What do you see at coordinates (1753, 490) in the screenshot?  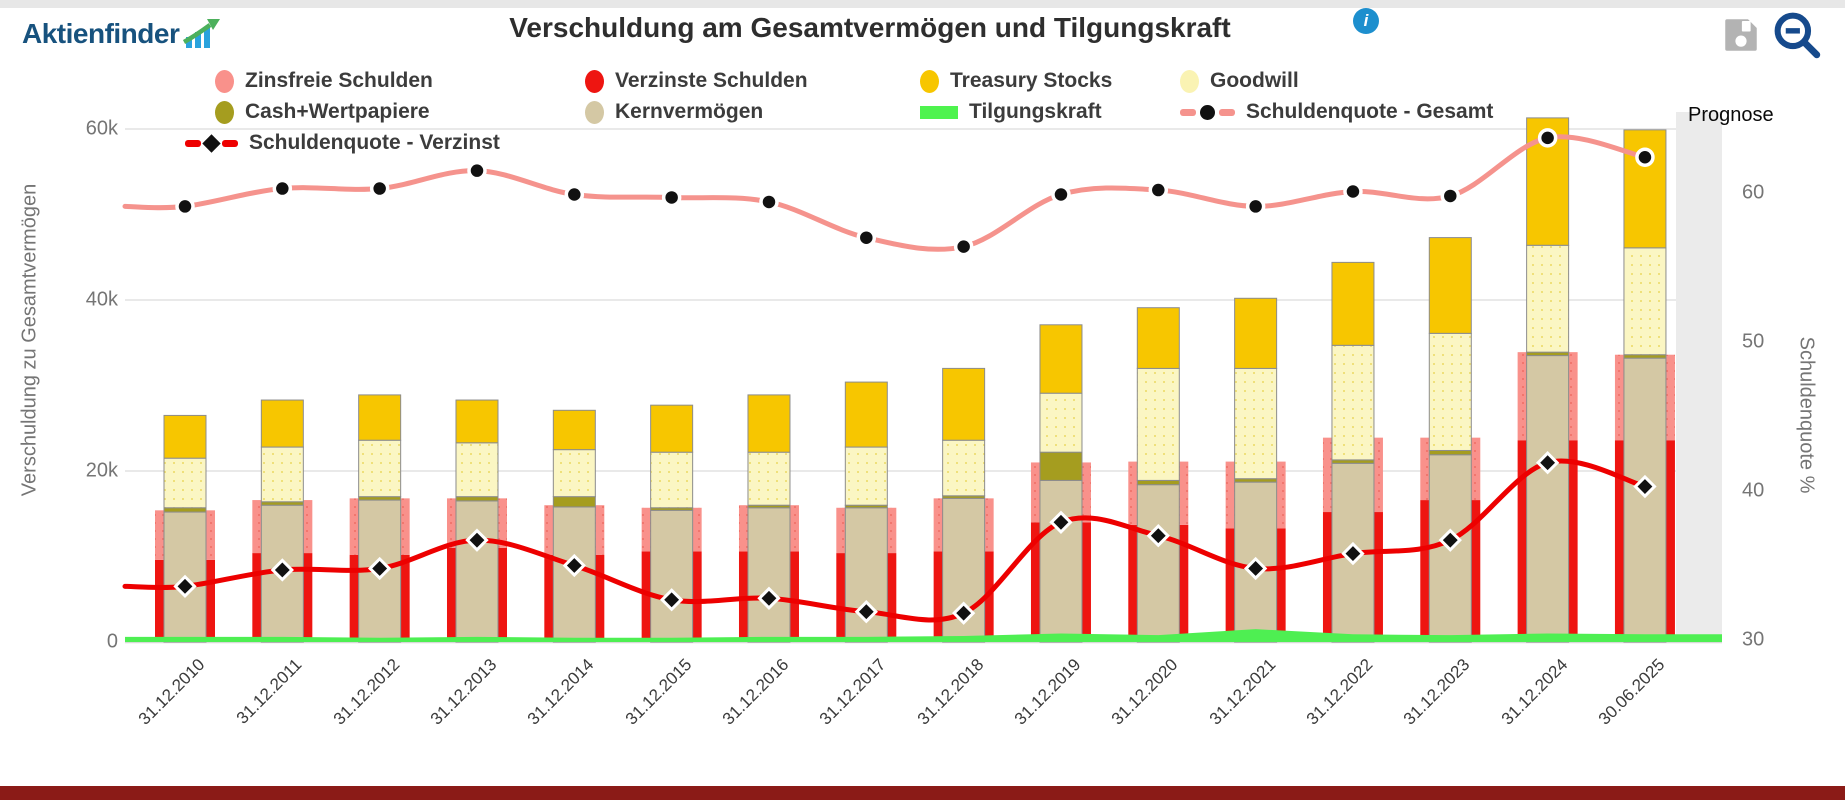 I see `svg-text: 40` at bounding box center [1753, 490].